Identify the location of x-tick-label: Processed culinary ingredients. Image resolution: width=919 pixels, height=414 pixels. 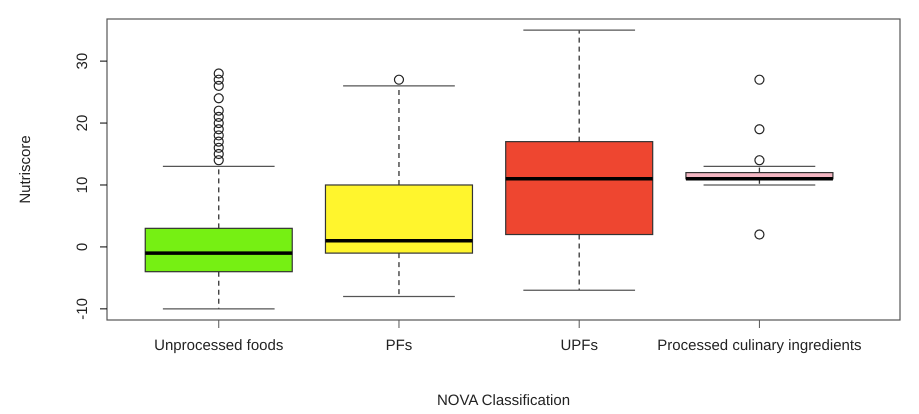
(759, 345).